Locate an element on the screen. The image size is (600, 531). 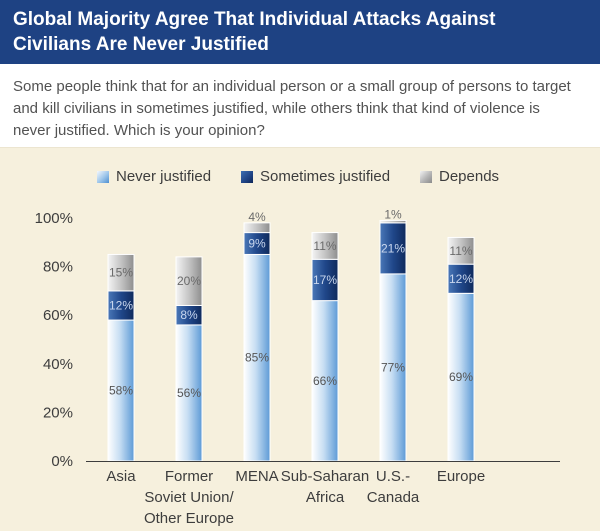
legend-depends: Depends is located at coordinates (459, 176).